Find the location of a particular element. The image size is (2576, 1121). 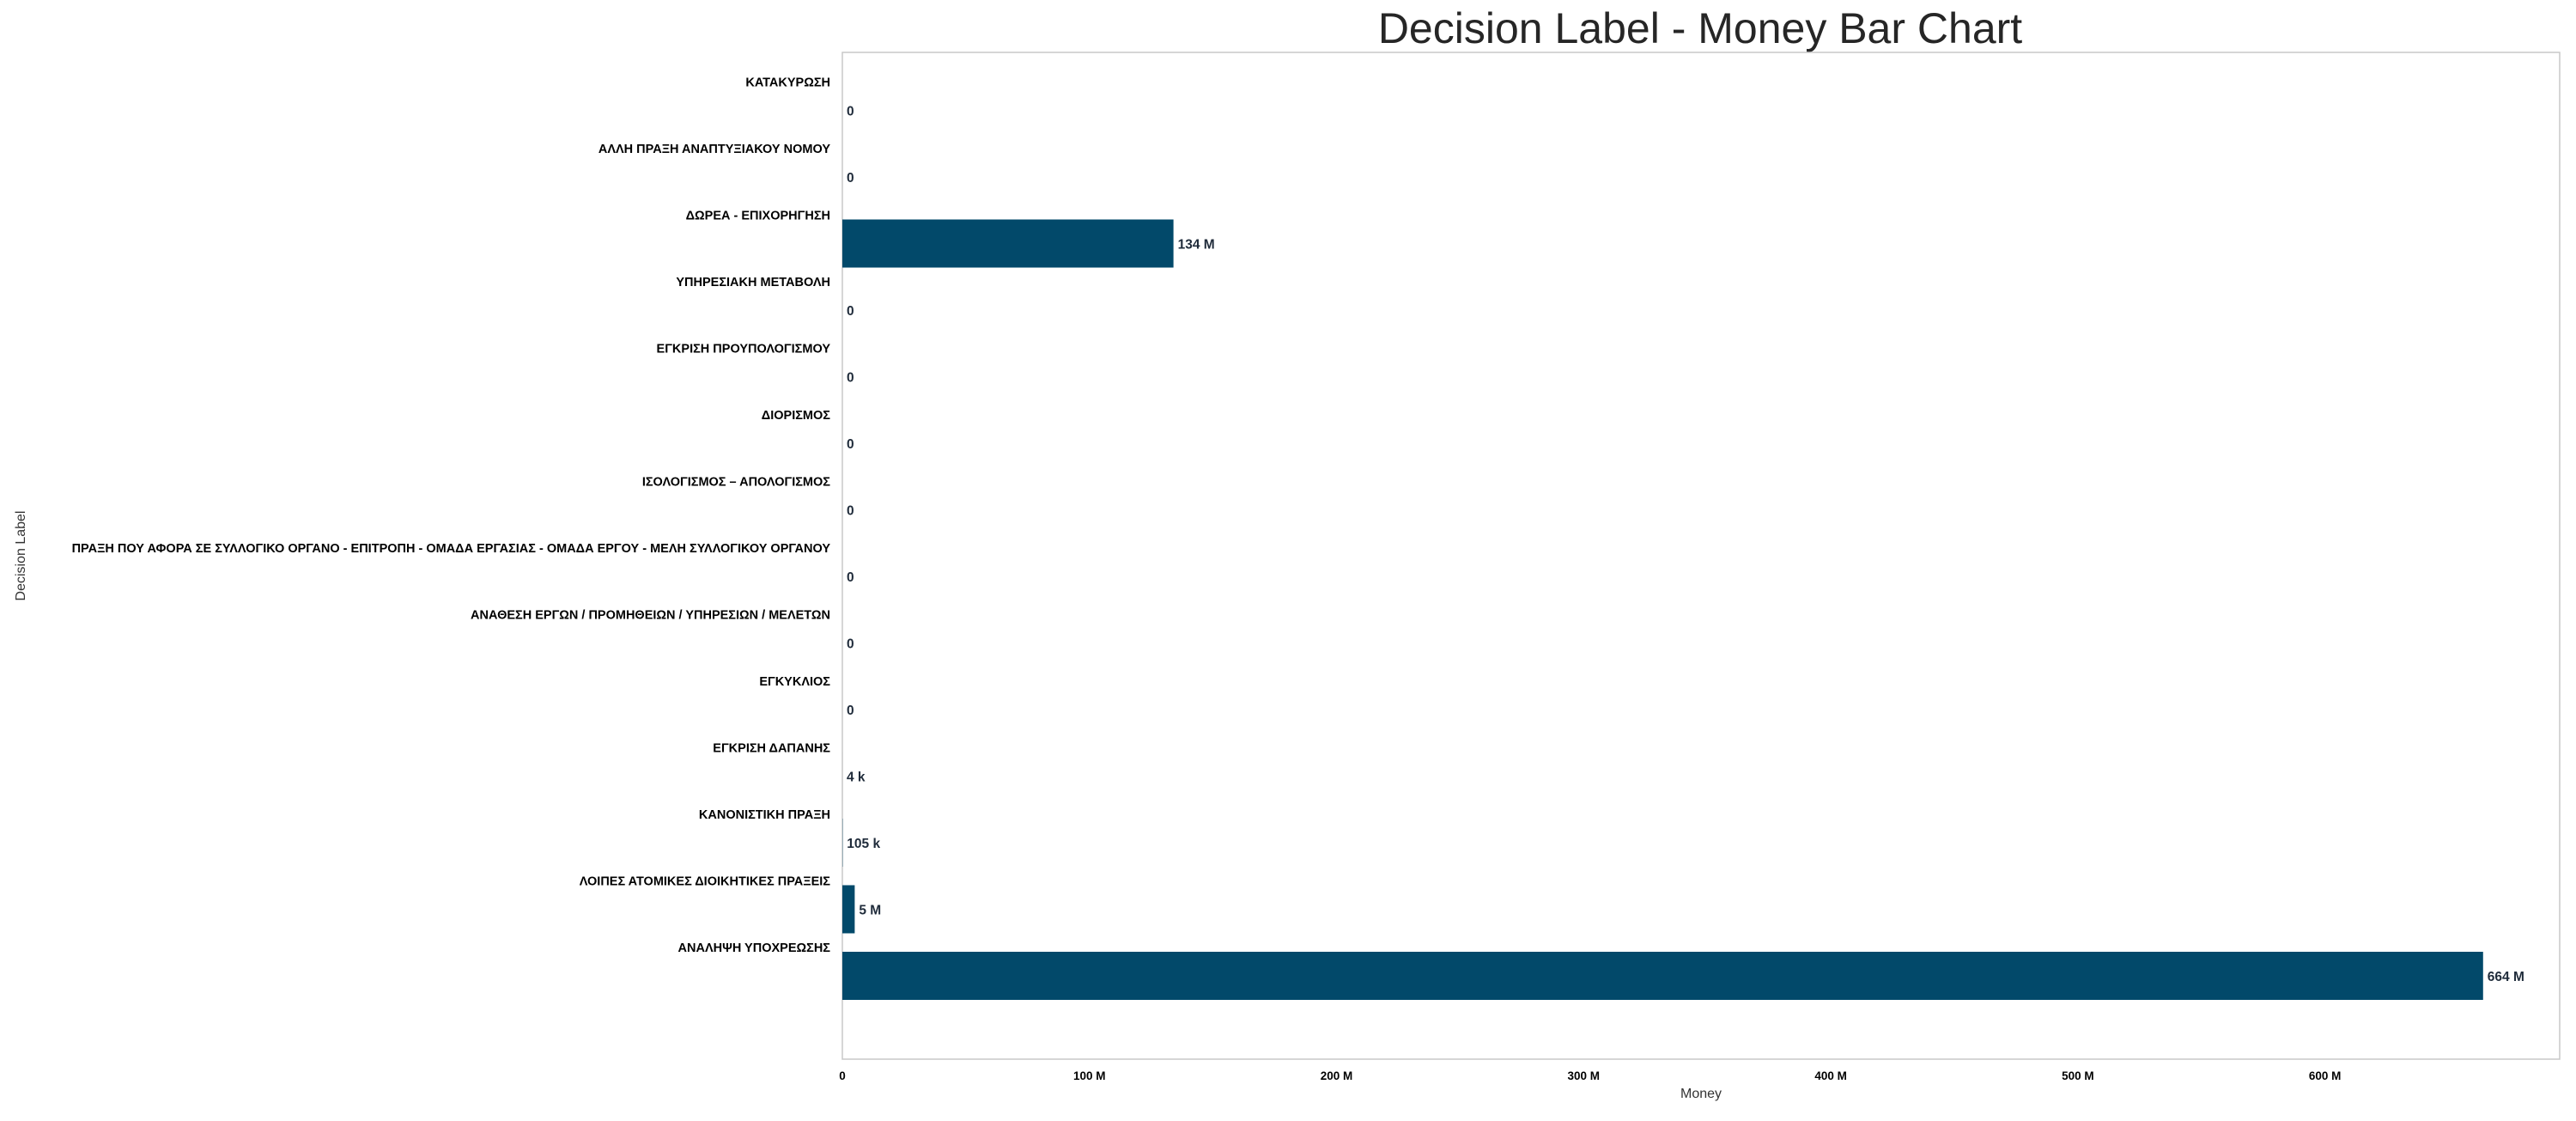

value-label-13: 664 M is located at coordinates (2506, 977).